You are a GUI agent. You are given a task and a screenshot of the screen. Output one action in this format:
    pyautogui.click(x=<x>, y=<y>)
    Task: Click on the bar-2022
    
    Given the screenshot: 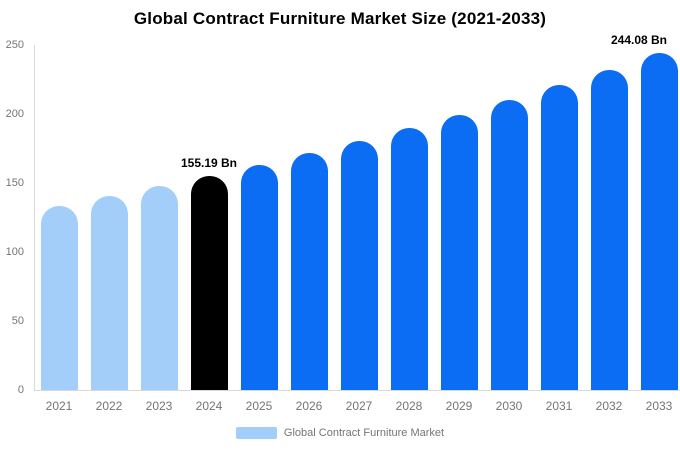 What is the action you would take?
    pyautogui.click(x=109, y=293)
    